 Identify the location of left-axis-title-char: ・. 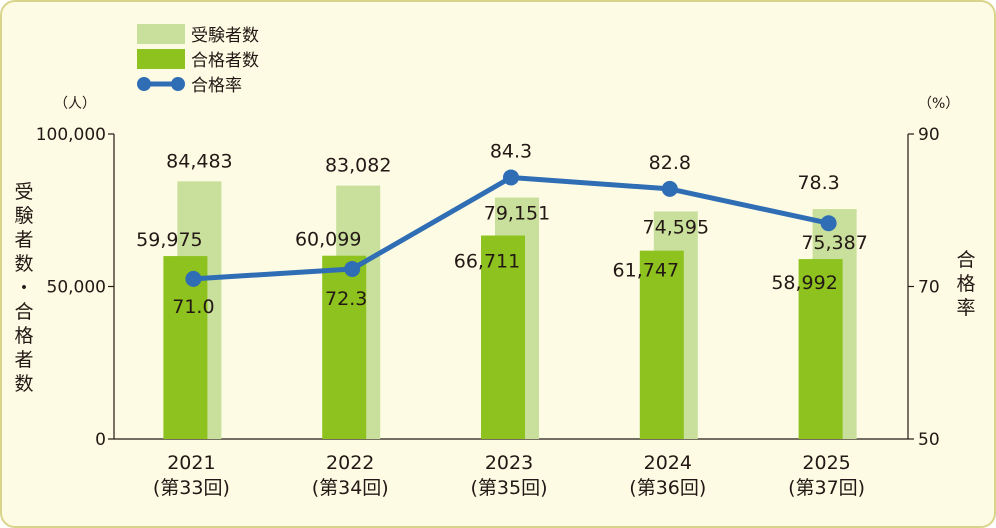
(23, 288).